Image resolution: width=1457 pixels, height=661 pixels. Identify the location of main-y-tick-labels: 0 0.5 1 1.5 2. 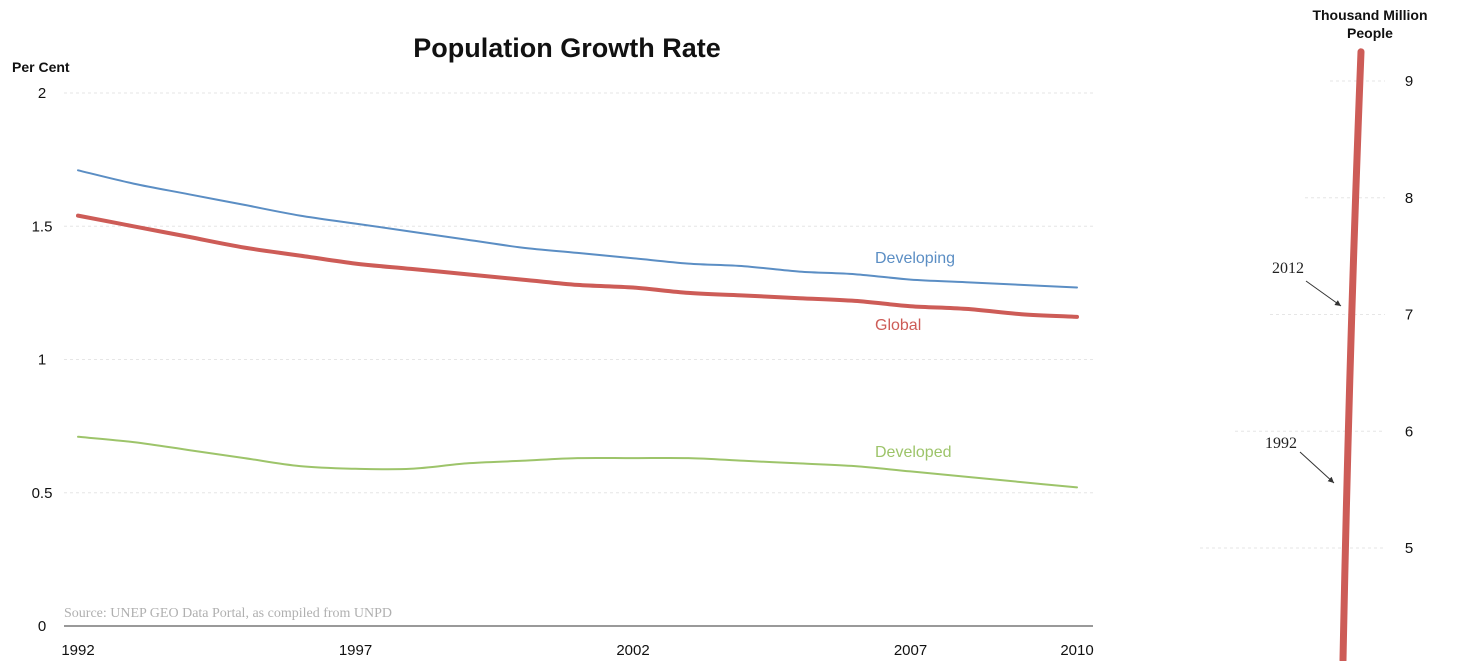
(42, 360).